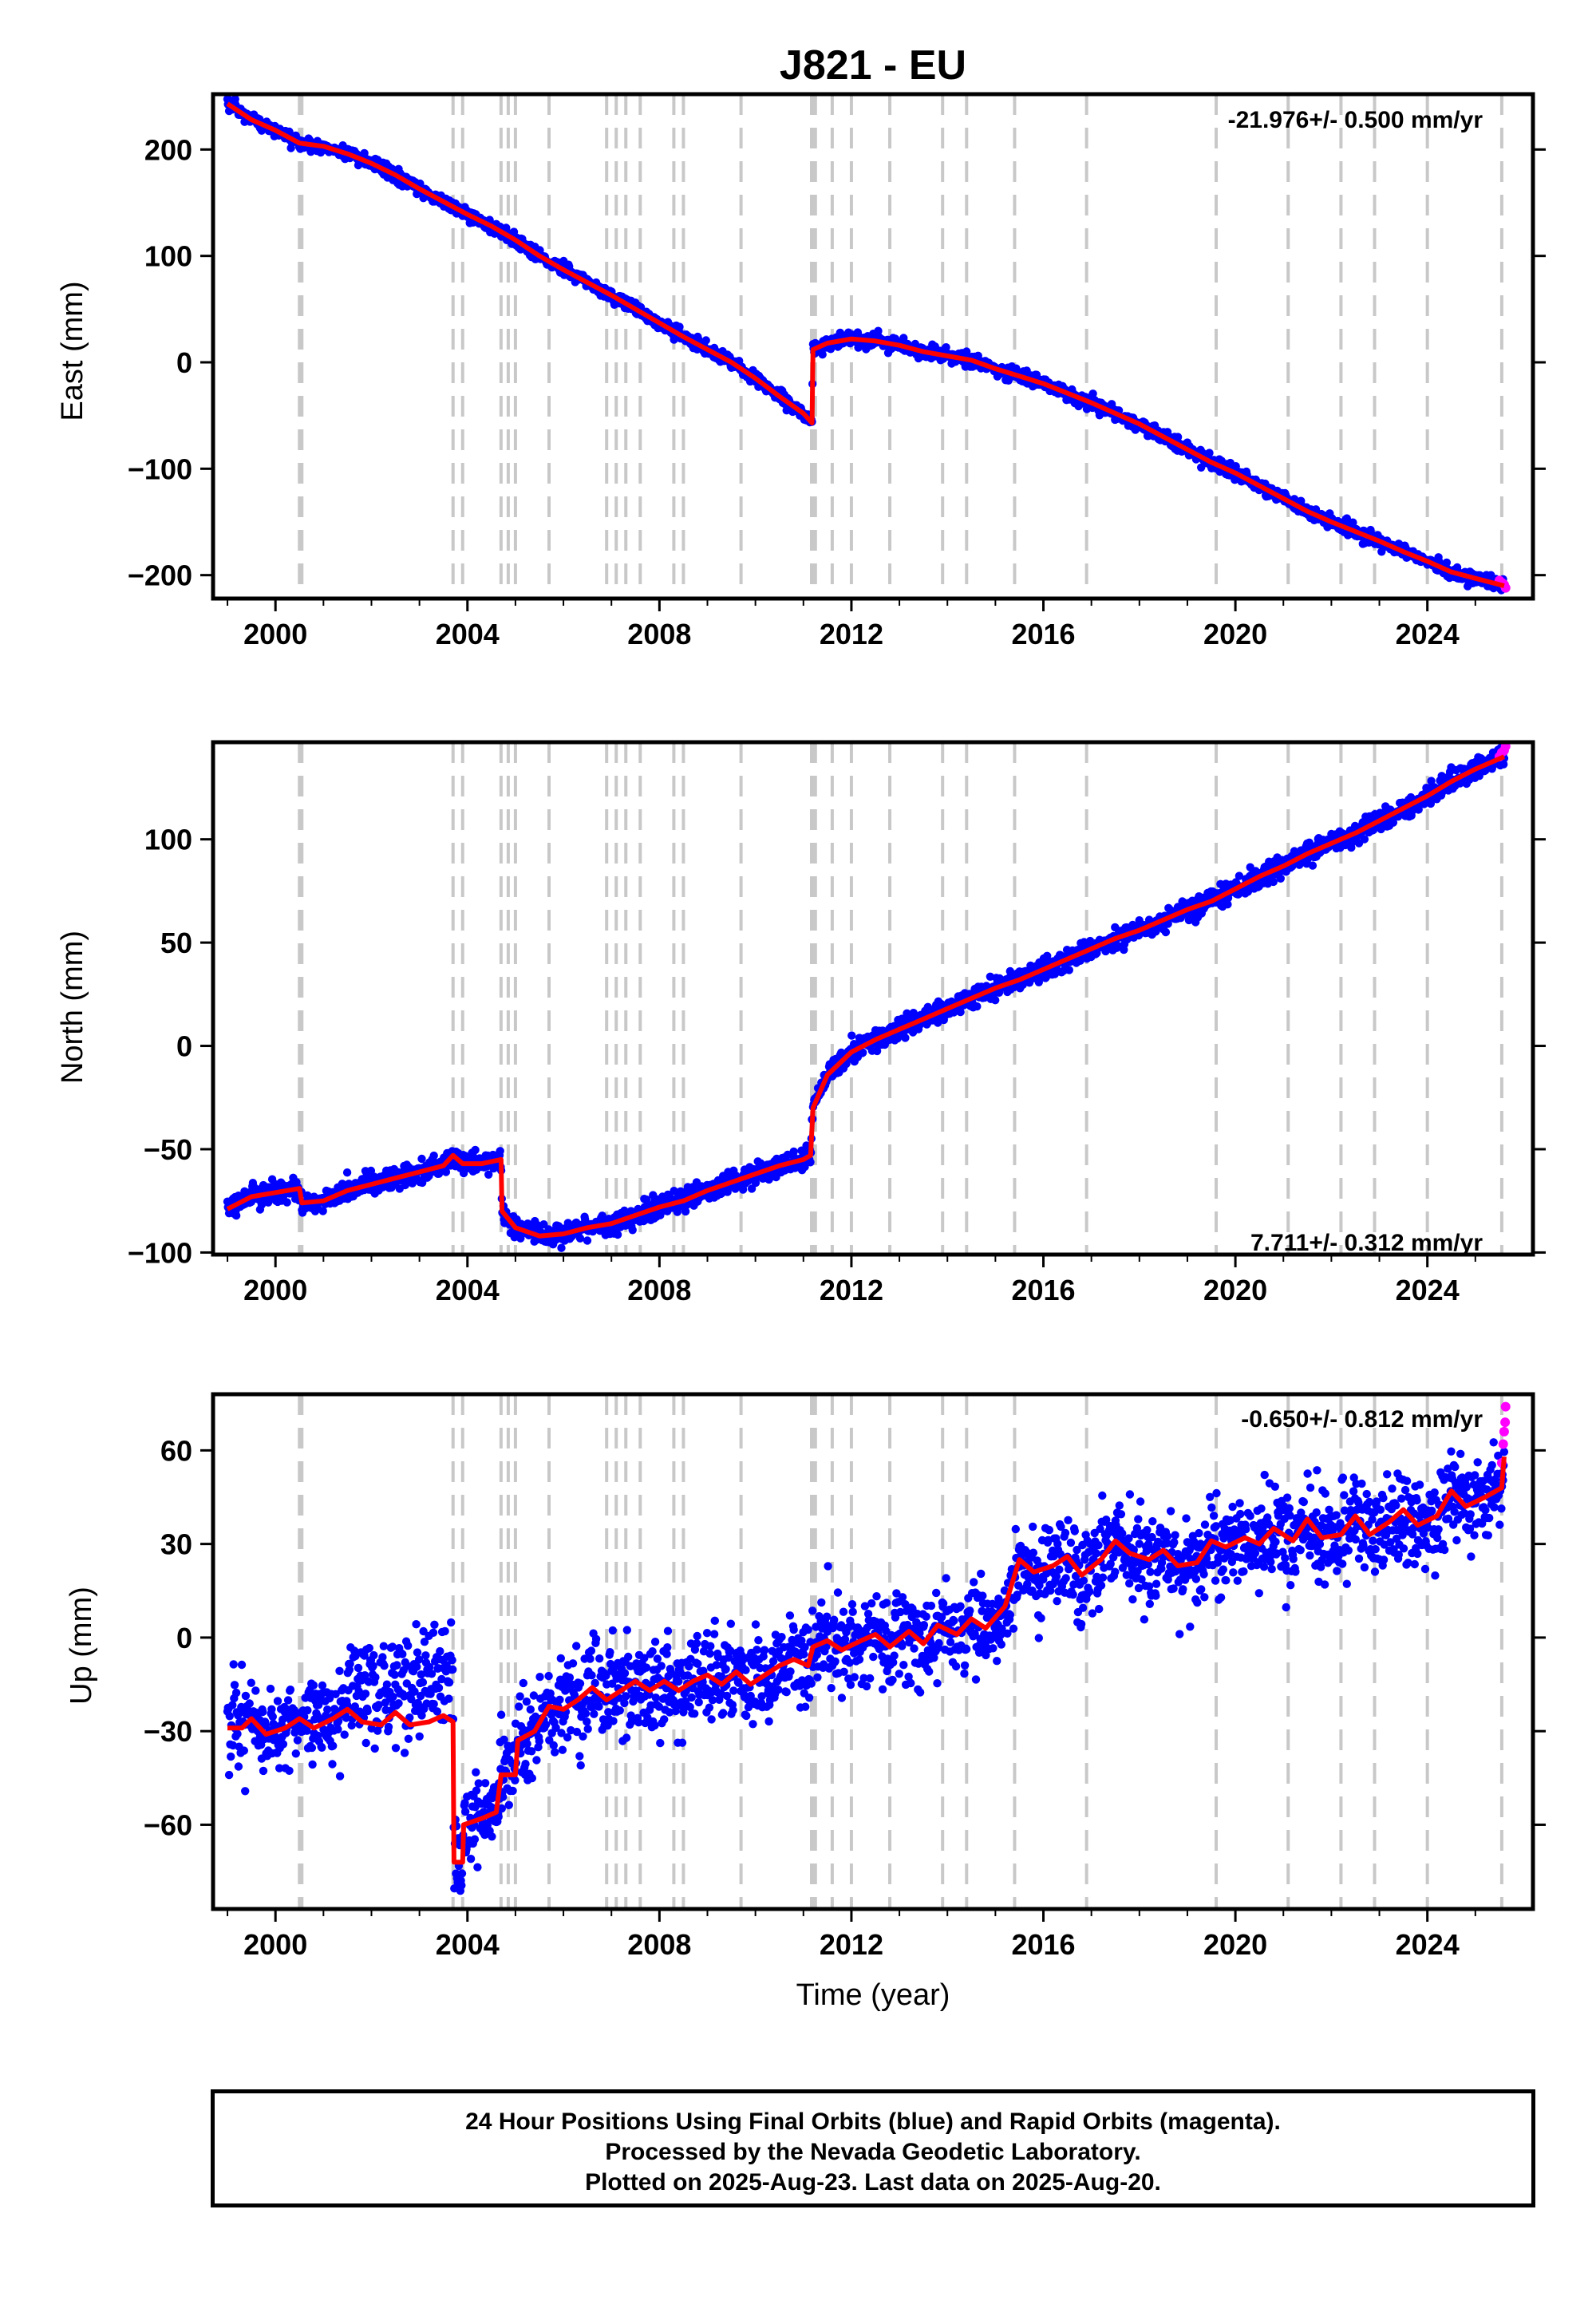  I want to click on y-tick-label: 50, so click(176, 943).